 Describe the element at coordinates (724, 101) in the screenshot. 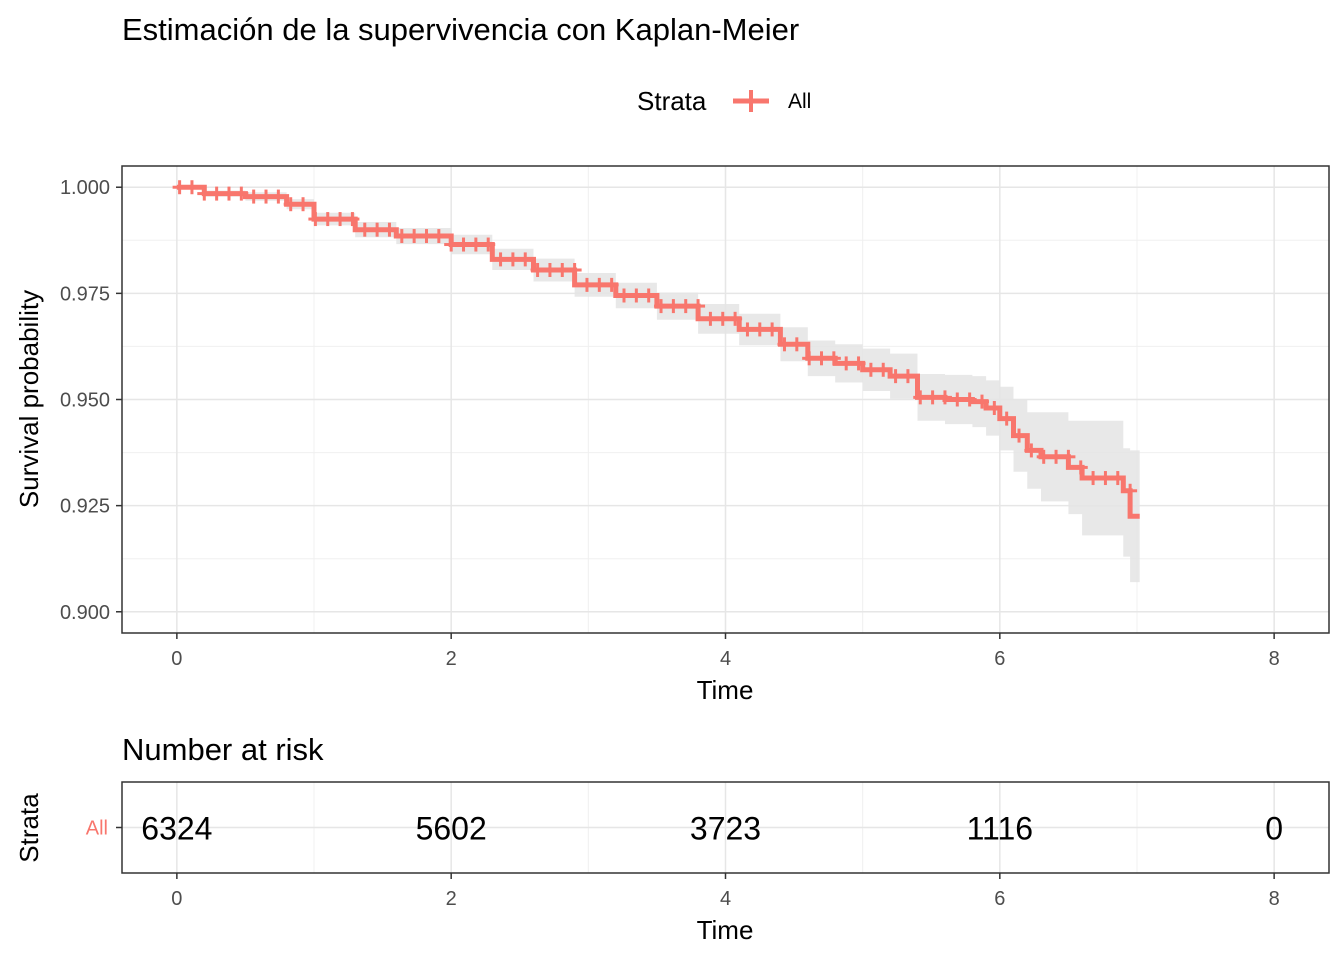

I see `legend: Strata All` at that location.